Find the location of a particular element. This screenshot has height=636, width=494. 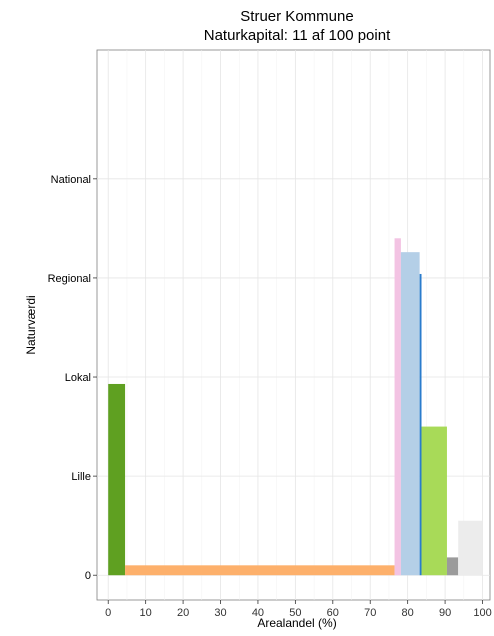

y-axis-ticks: 0 Lille Lokal Regional National is located at coordinates (72, 378).